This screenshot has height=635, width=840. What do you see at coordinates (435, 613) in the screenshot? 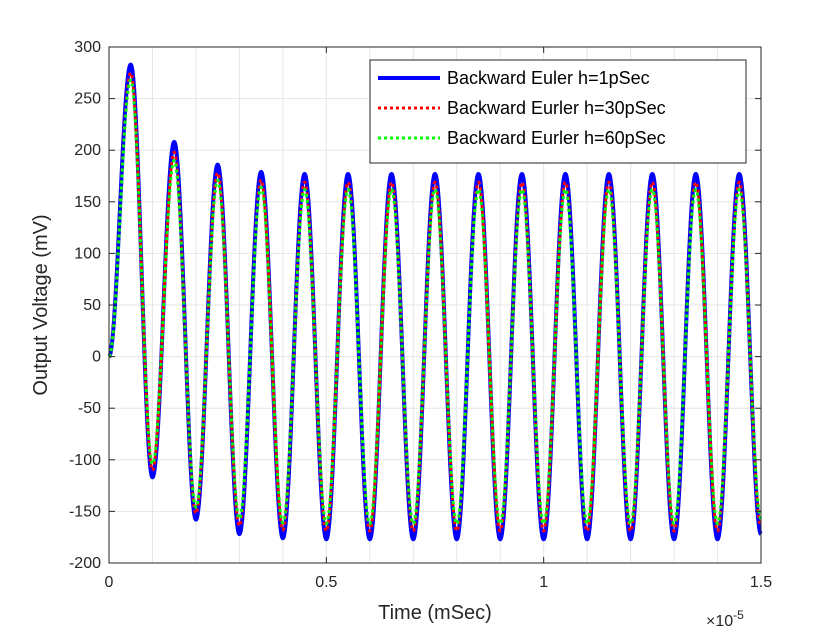
I see `x-axis-label: Time (mSec)` at bounding box center [435, 613].